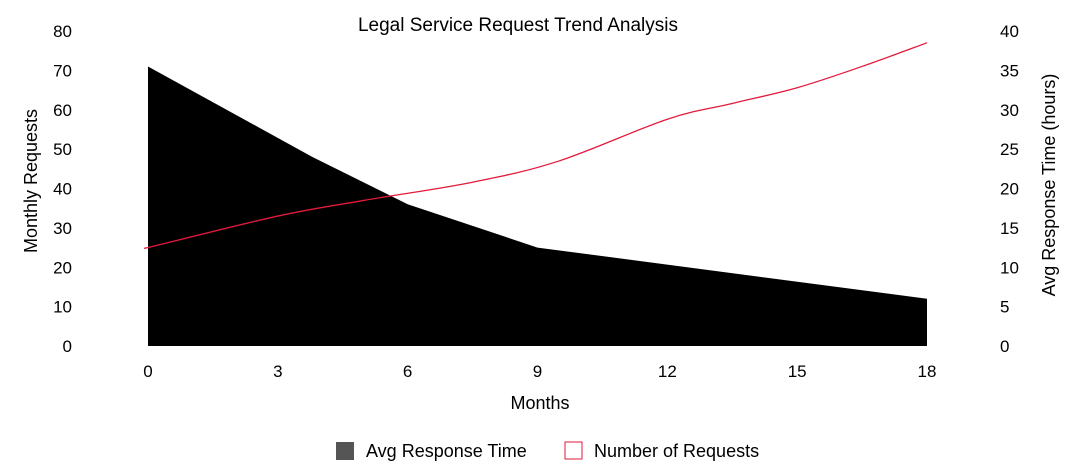 This screenshot has width=1080, height=476. What do you see at coordinates (62, 110) in the screenshot?
I see `y-left-tick-label: 60` at bounding box center [62, 110].